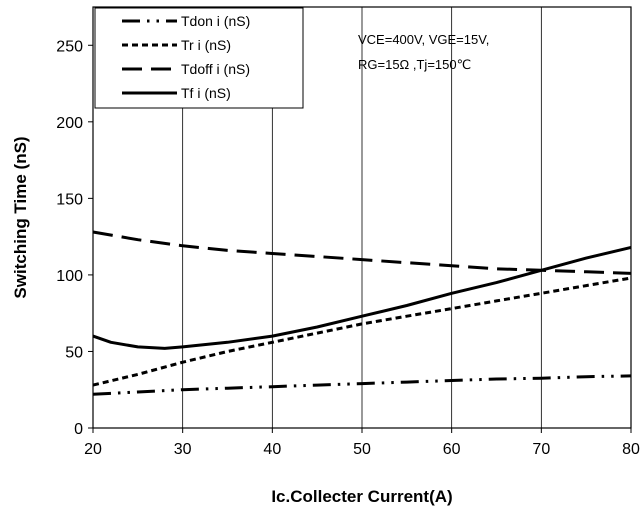 This screenshot has height=514, width=644. Describe the element at coordinates (215, 21) in the screenshot. I see `legend-label: Tdon i (nS)` at that location.